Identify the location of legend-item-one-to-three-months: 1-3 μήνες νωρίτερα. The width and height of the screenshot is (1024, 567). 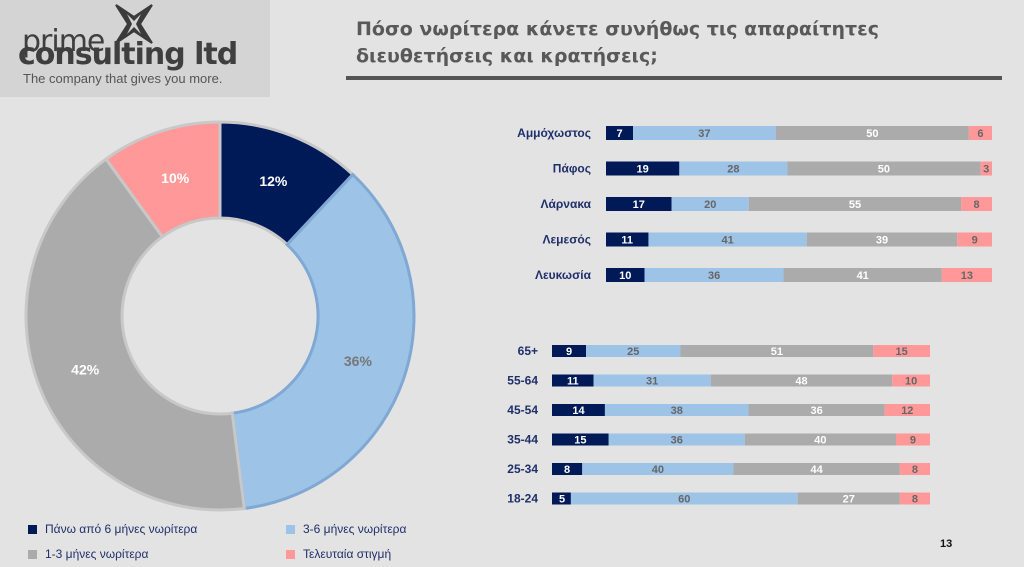
(88, 554).